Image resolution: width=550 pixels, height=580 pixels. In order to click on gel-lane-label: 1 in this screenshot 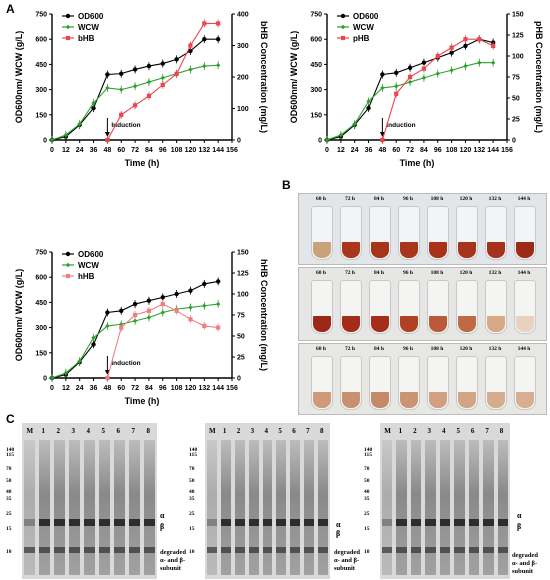, I will do `click(224, 431)`.